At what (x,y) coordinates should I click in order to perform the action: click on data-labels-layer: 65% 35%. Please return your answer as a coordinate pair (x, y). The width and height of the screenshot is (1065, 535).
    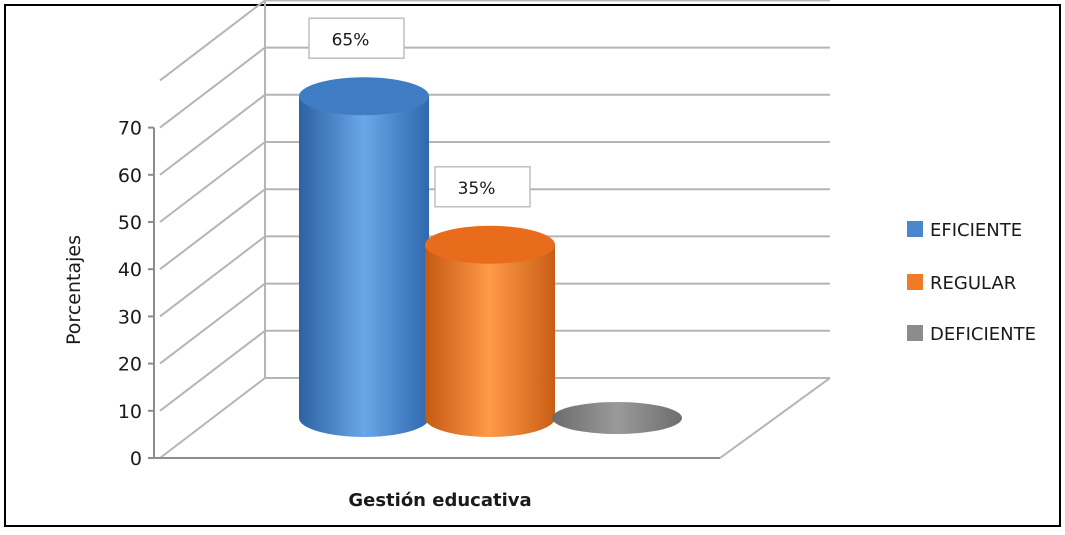
    Looking at the image, I should click on (419, 112).